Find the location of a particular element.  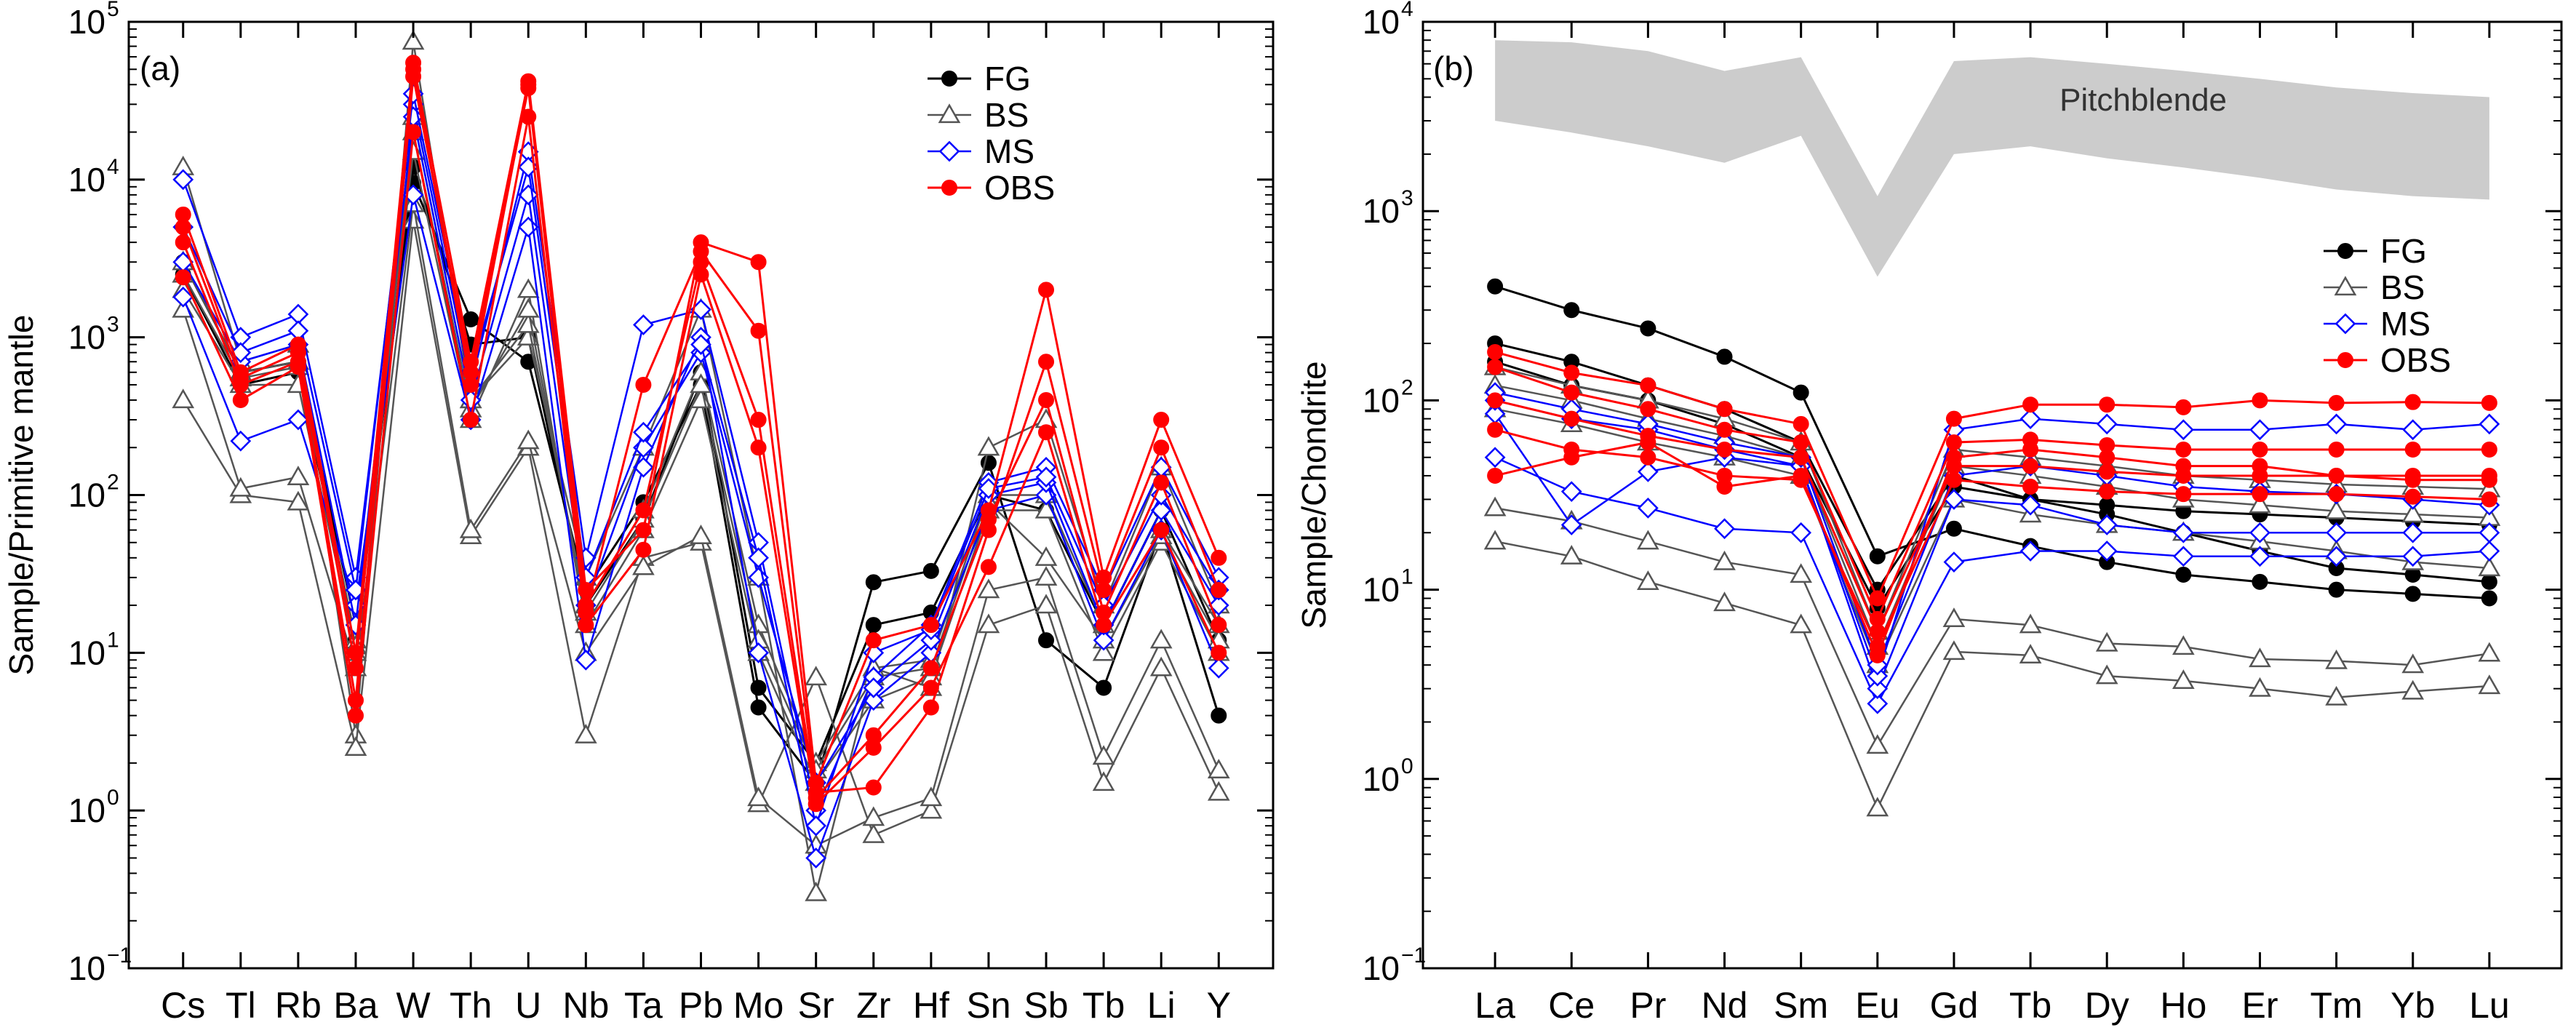

panel-a-point-obs-15-u is located at coordinates (528, 117).